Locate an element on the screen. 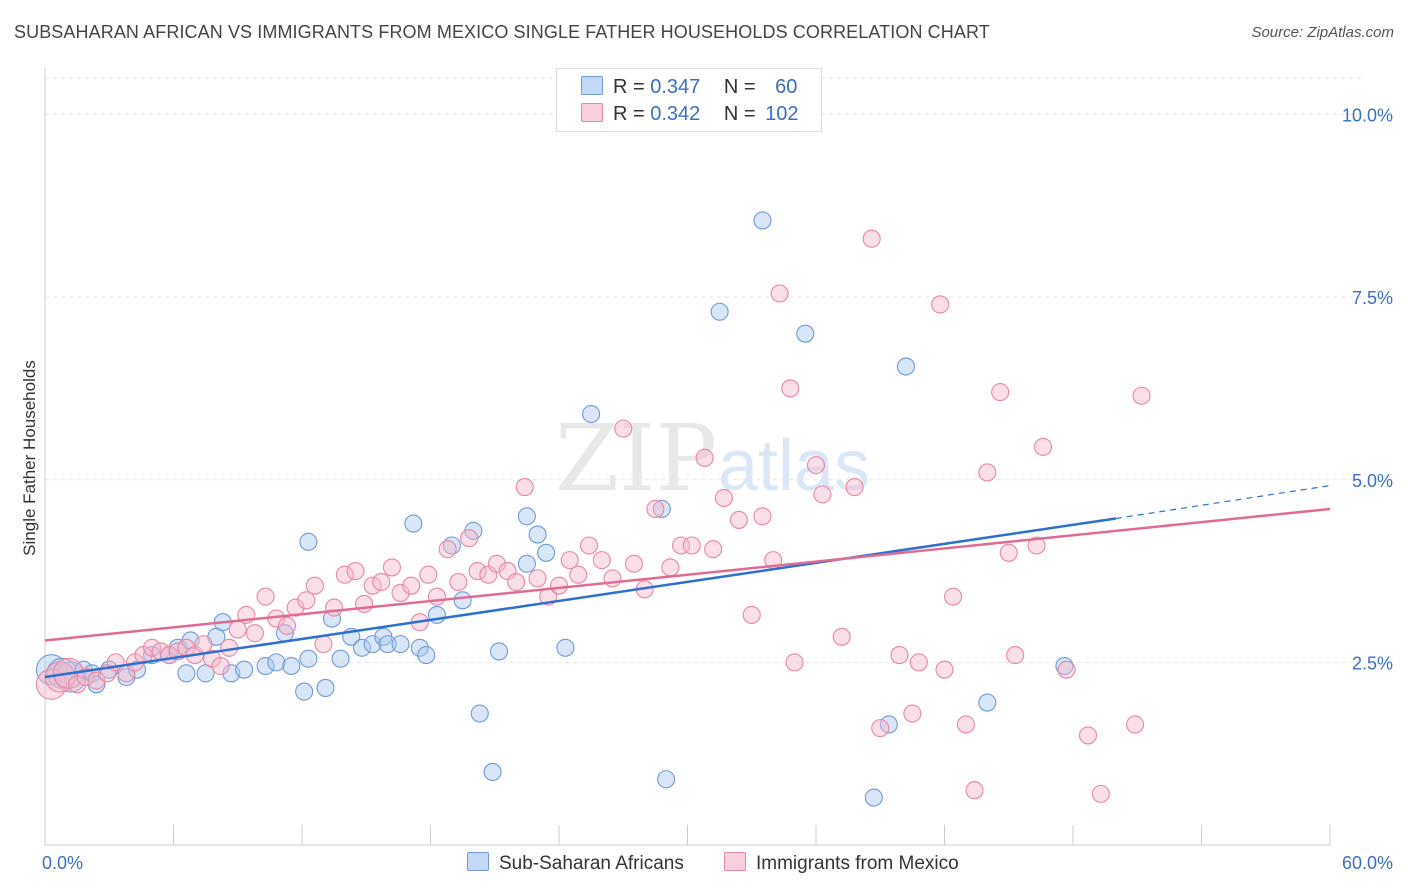 The height and width of the screenshot is (892, 1406). y-tick-label-0: 2.5% is located at coordinates (1372, 663).